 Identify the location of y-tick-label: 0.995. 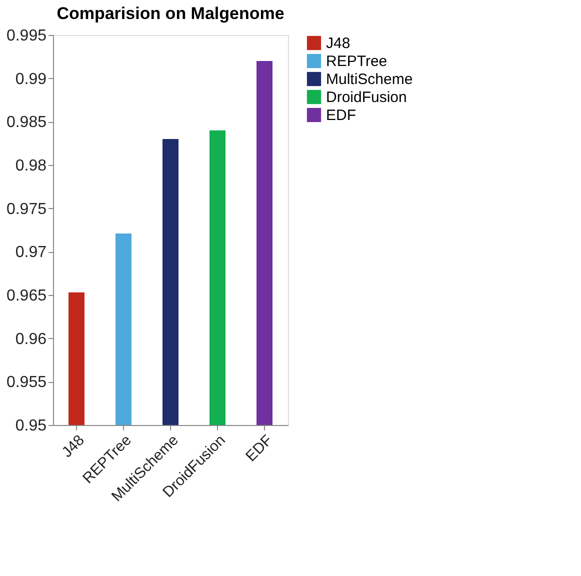
(26, 36).